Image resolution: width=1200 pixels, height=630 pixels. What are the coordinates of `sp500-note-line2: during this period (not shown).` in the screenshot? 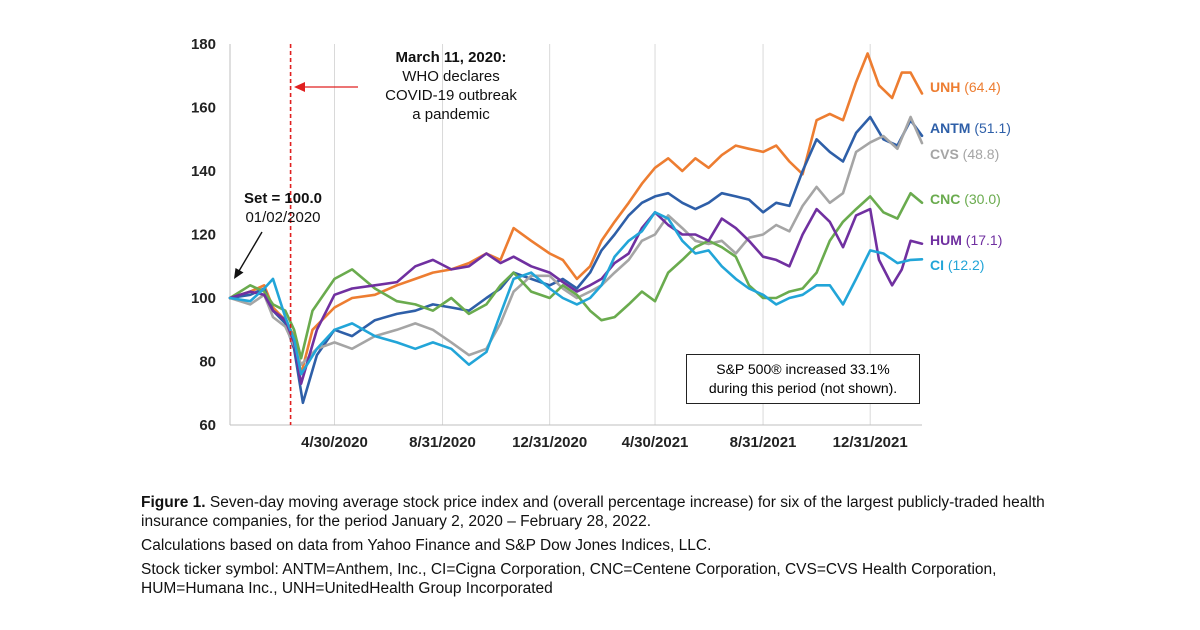 It's located at (803, 388).